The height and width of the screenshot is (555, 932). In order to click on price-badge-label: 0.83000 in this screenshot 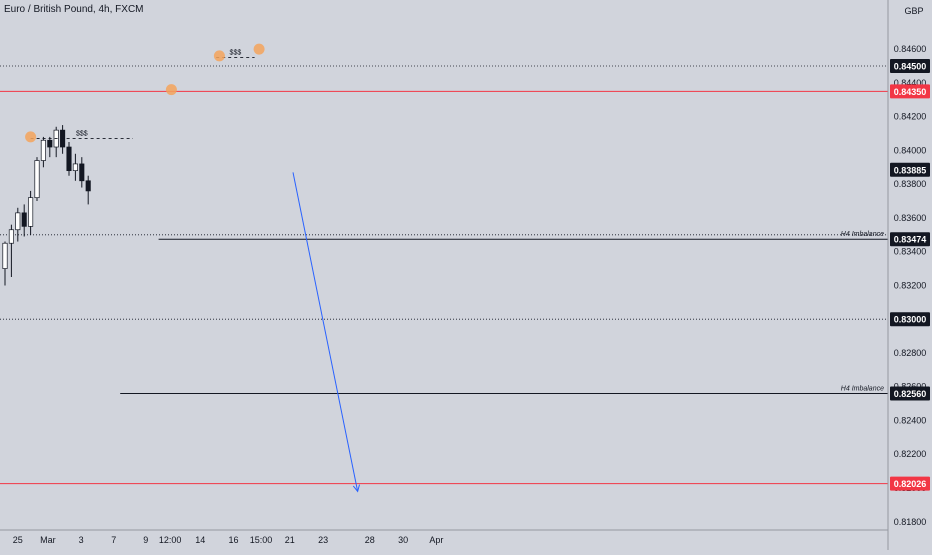, I will do `click(910, 320)`.